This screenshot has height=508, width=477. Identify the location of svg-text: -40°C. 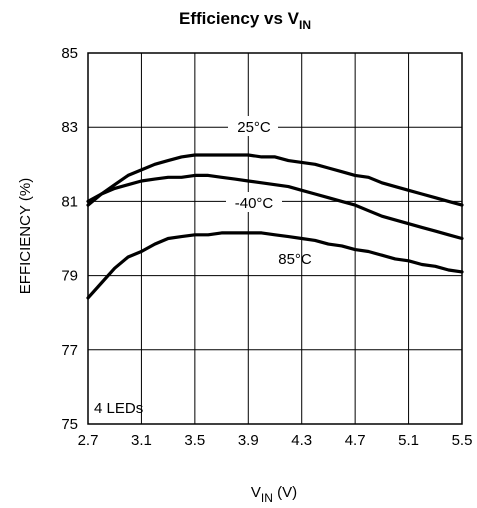
(254, 203).